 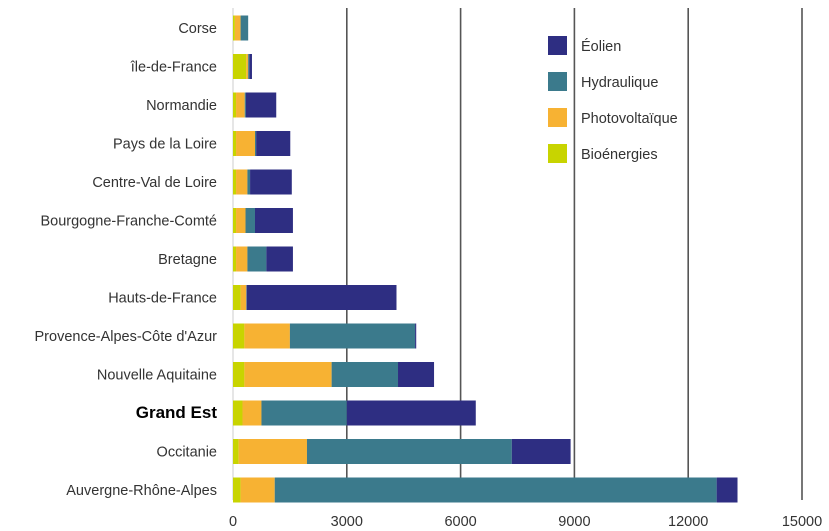 I want to click on bar-photovoltaique-nouvelle-aquitaine, so click(x=288, y=374).